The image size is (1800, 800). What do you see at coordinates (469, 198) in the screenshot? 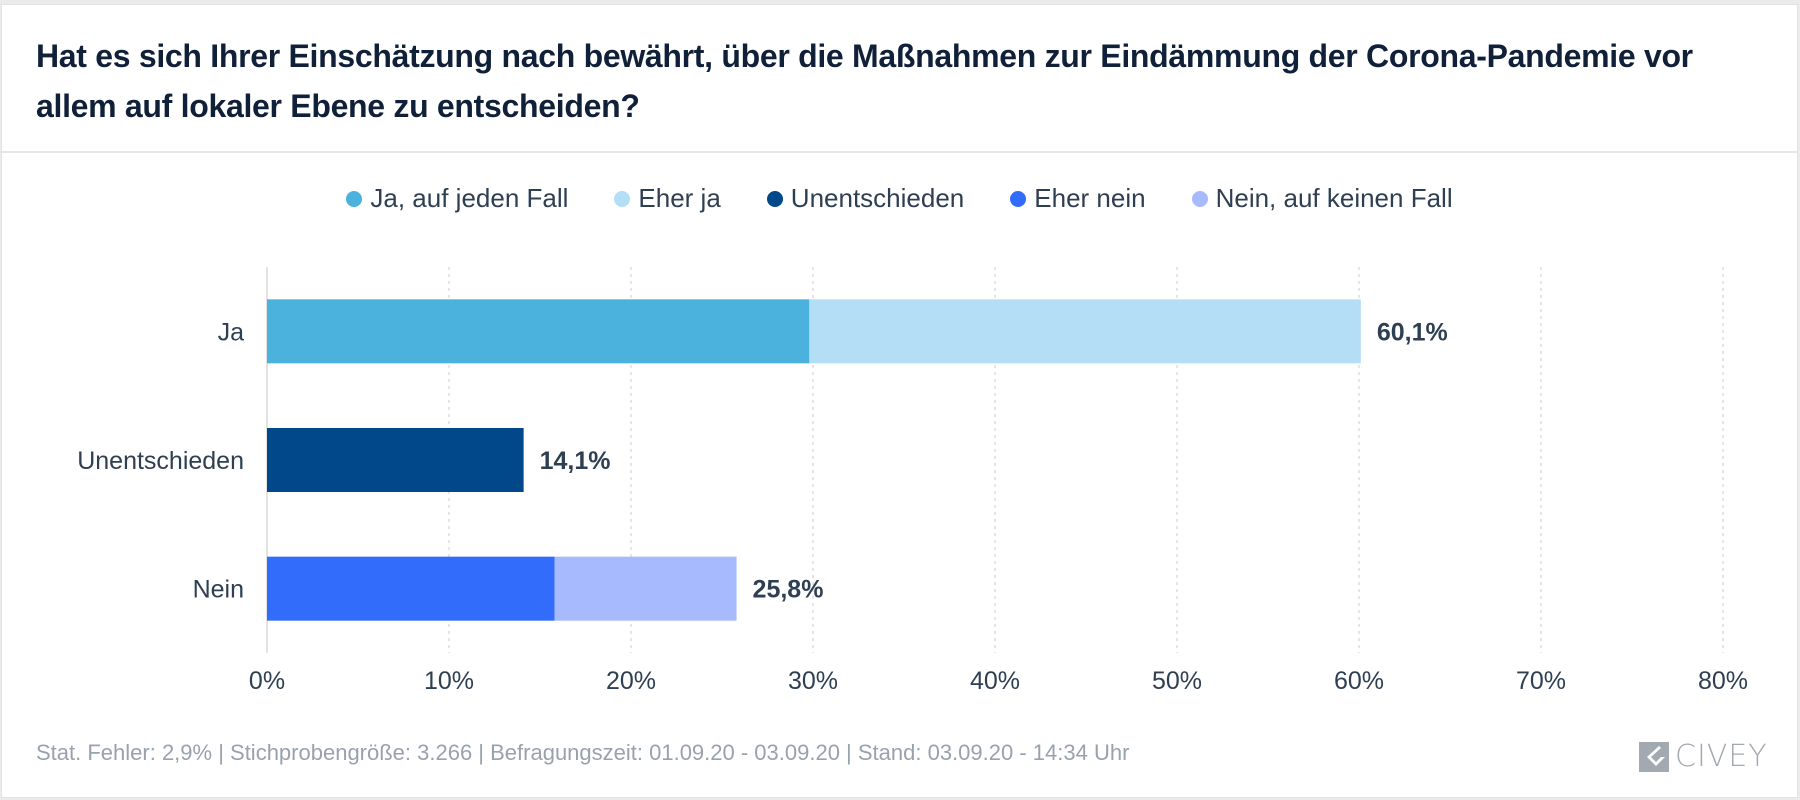
I see `legend-label: Ja, auf jeden Fall` at bounding box center [469, 198].